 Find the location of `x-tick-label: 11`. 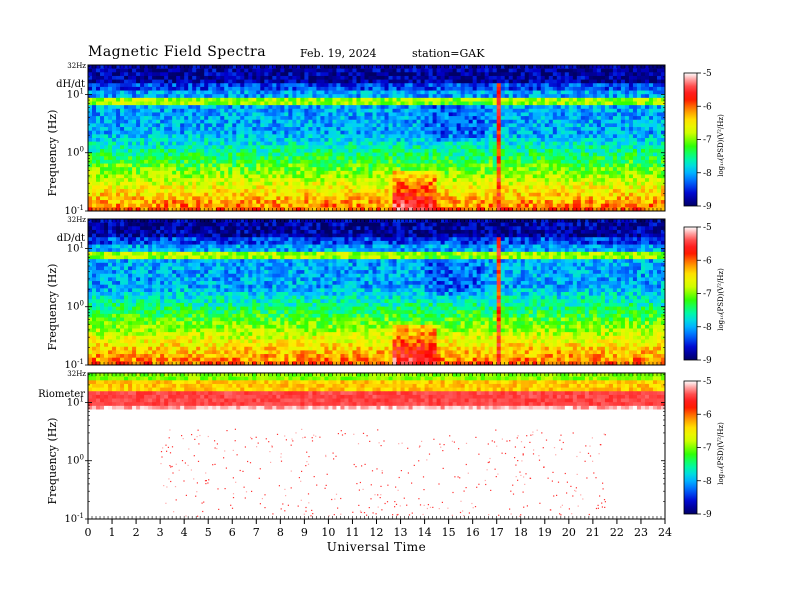

x-tick-label: 11 is located at coordinates (352, 532).